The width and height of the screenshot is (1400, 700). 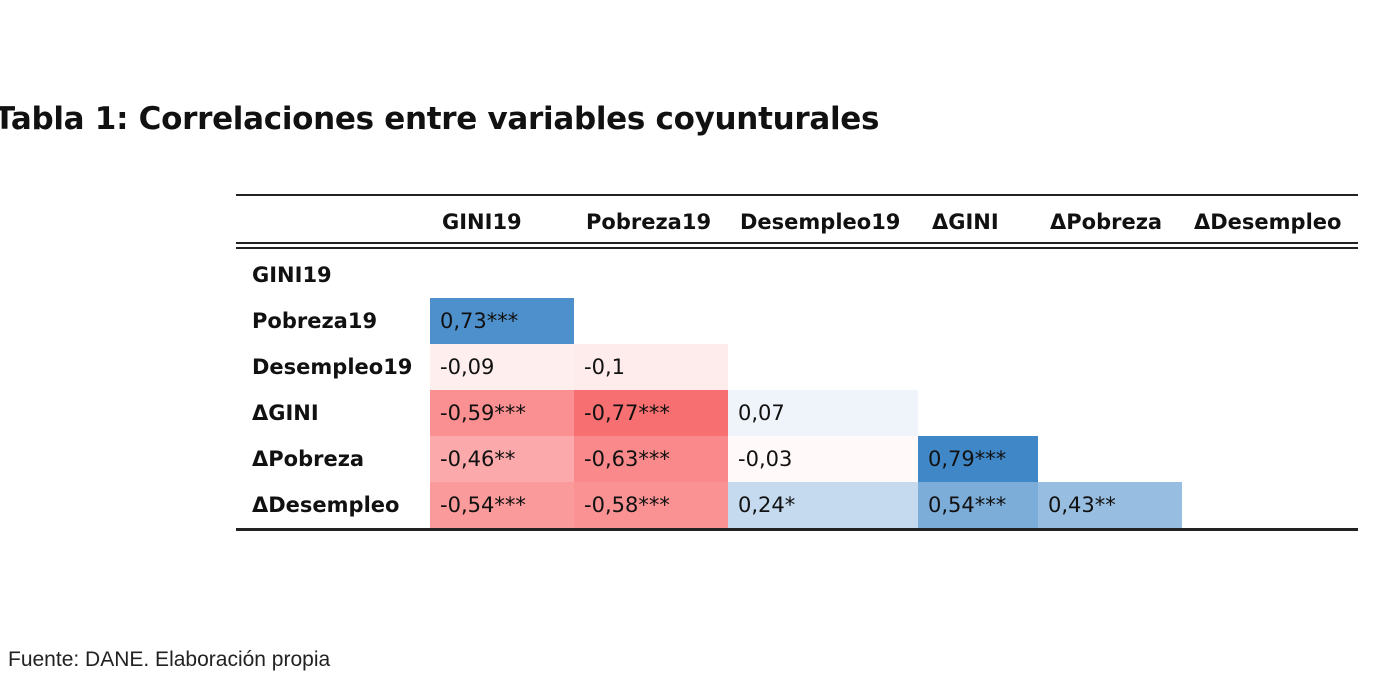 What do you see at coordinates (978, 459) in the screenshot?
I see `correlation-cell: 0,79***` at bounding box center [978, 459].